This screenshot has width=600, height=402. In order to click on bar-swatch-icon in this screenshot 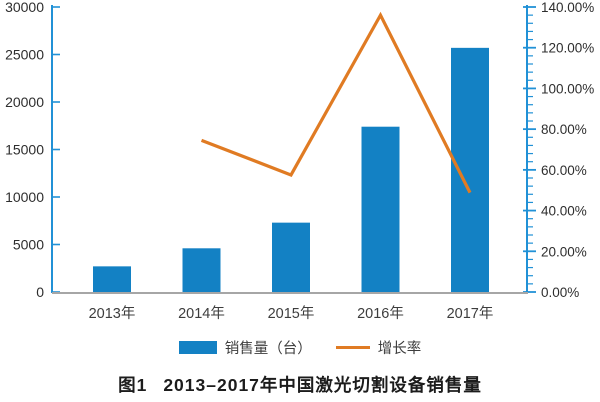, I will do `click(197, 347)`.